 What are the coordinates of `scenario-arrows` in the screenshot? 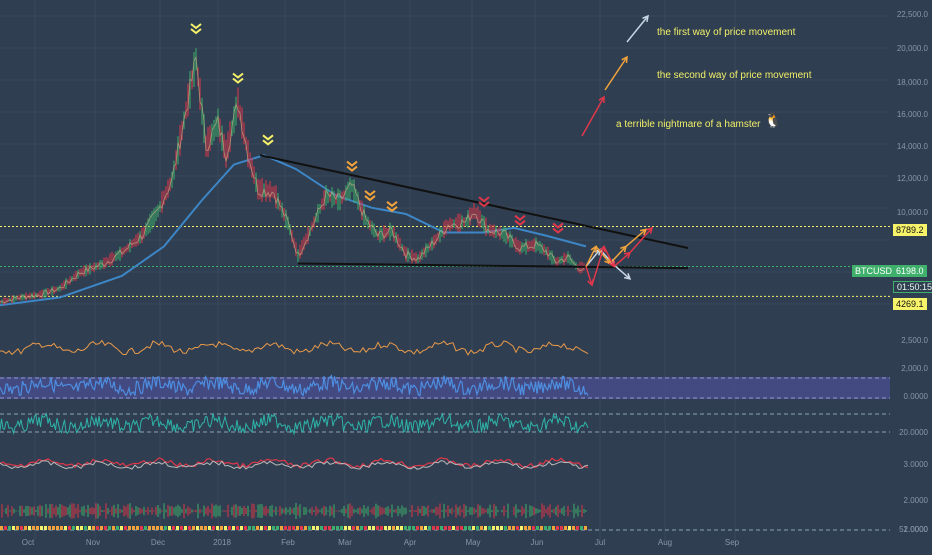 It's located at (619, 256).